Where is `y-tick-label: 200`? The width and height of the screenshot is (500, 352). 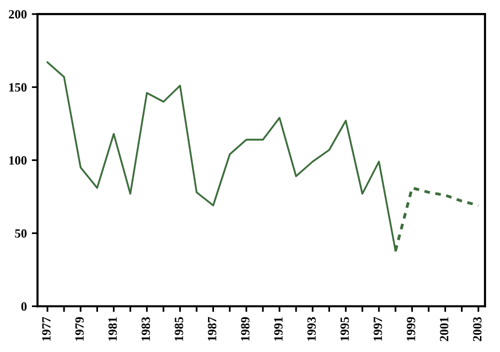 y-tick-label: 200 is located at coordinates (17, 14).